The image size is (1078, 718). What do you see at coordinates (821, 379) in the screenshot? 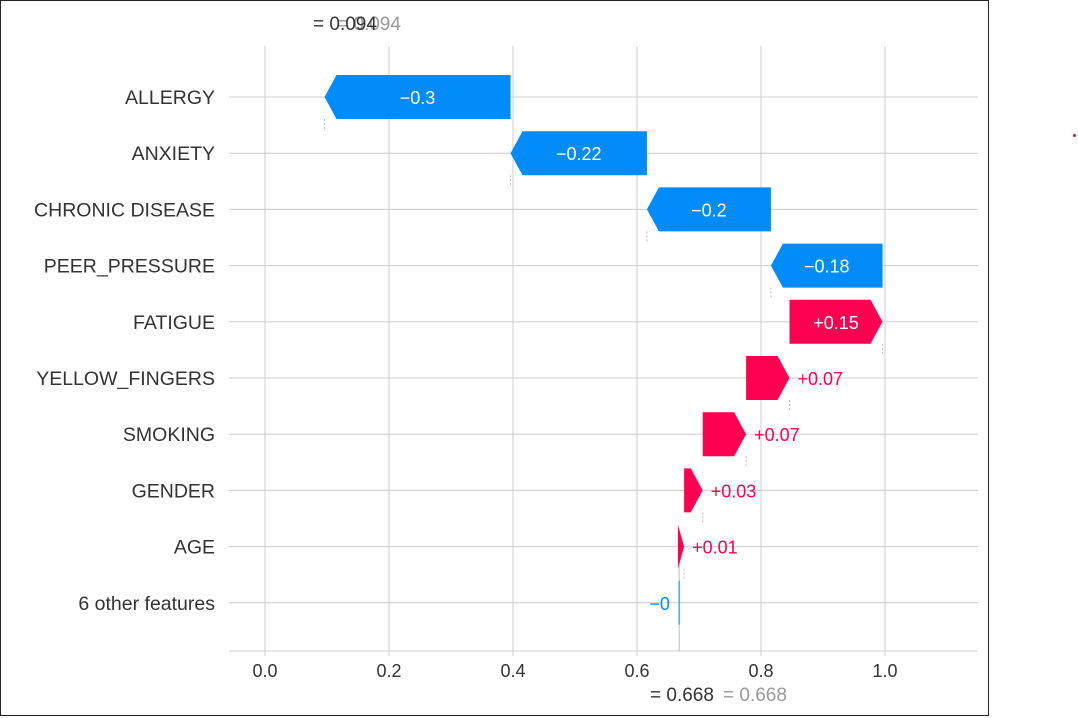
I see `value-label-5: +0.07` at bounding box center [821, 379].